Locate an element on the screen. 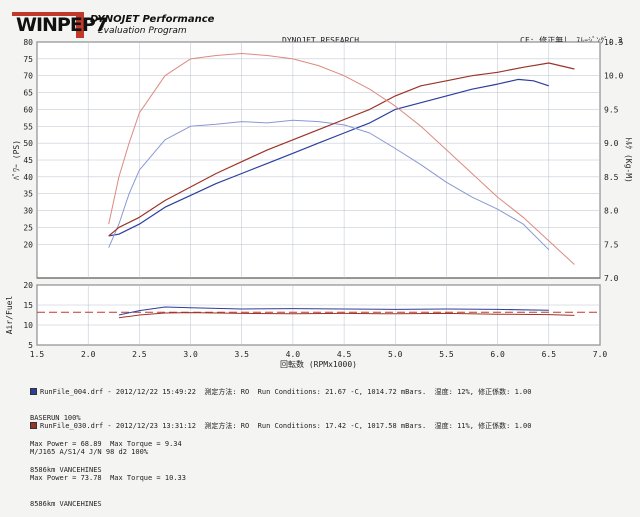  x-tick-label: 3.5 is located at coordinates (242, 354).